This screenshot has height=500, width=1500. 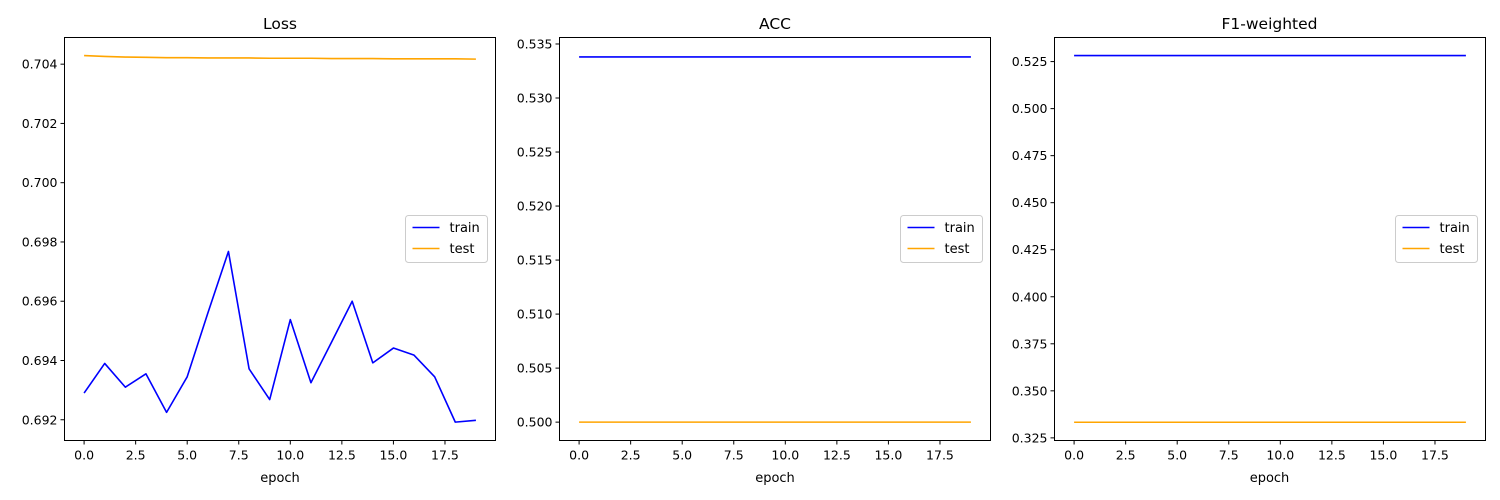 What do you see at coordinates (535, 206) in the screenshot?
I see `y-tick-label: 0.520` at bounding box center [535, 206].